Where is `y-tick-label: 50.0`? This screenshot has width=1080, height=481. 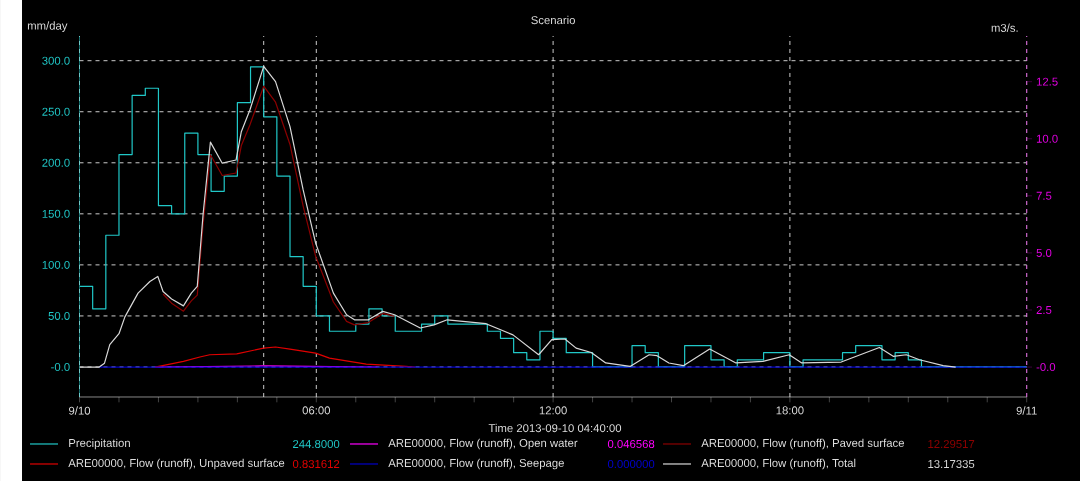
y-tick-label: 50.0 is located at coordinates (59, 315).